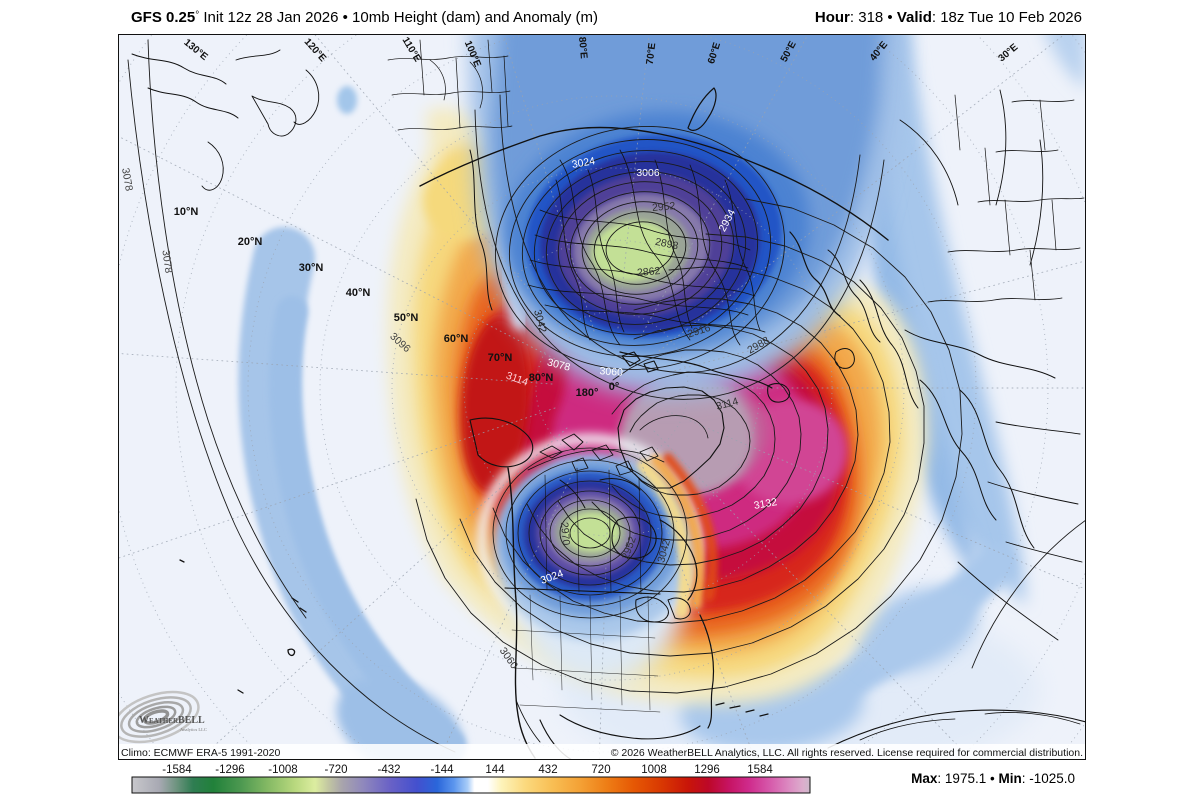 Image resolution: width=1201 pixels, height=808 pixels. What do you see at coordinates (648, 173) in the screenshot?
I see `svg-text: 3006` at bounding box center [648, 173].